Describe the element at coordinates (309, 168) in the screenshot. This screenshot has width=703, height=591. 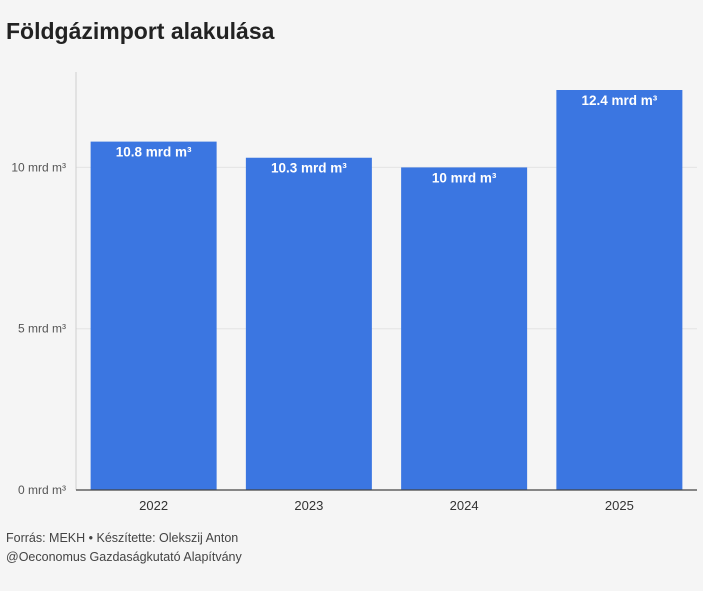
I see `data-label: 10.3 mrd m³` at that location.